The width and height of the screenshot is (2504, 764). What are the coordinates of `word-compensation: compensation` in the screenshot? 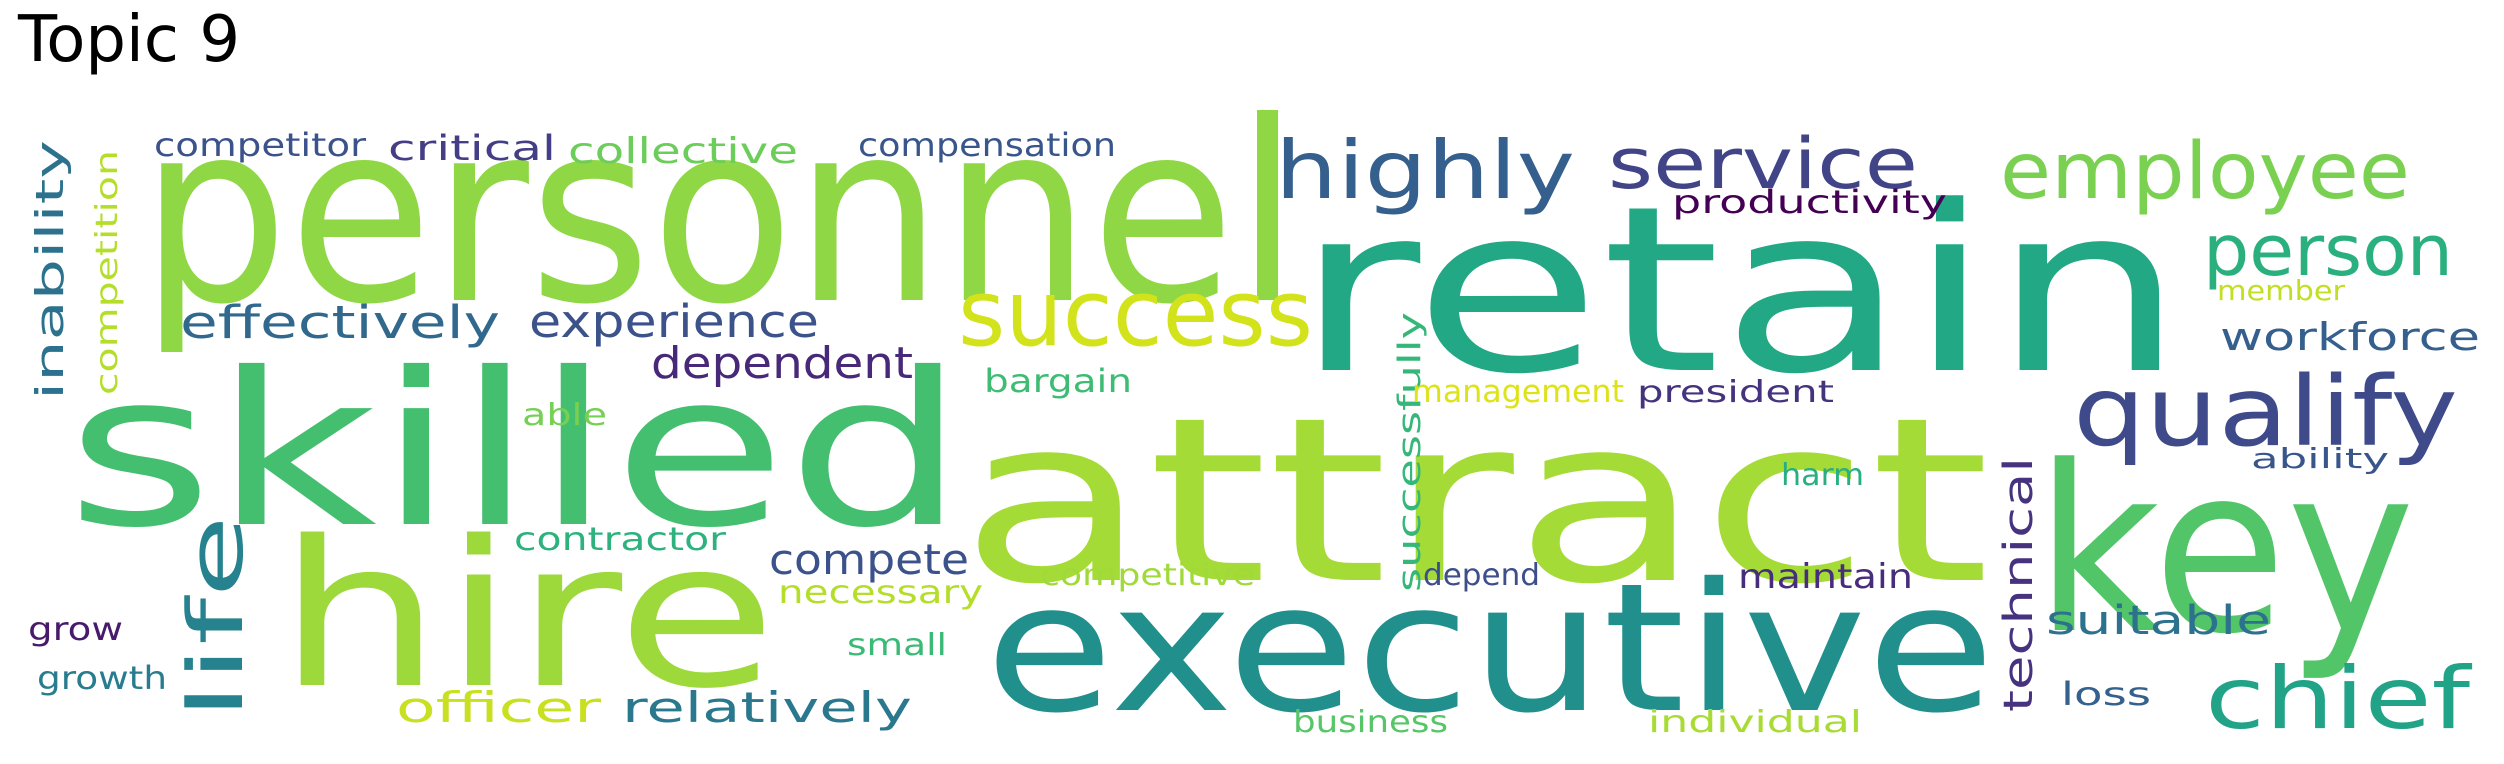 It's located at (987, 145).